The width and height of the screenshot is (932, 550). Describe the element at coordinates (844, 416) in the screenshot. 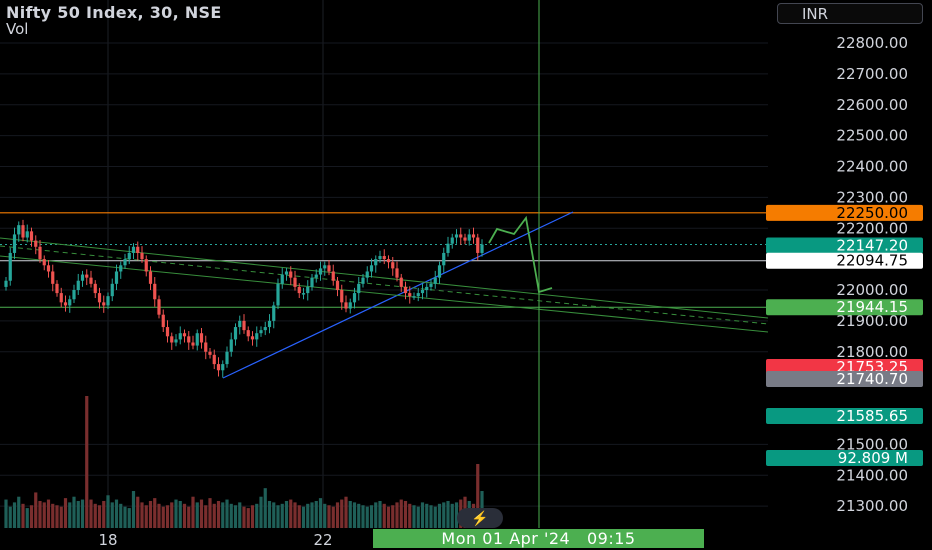

I see `price-label: 21585.65` at that location.